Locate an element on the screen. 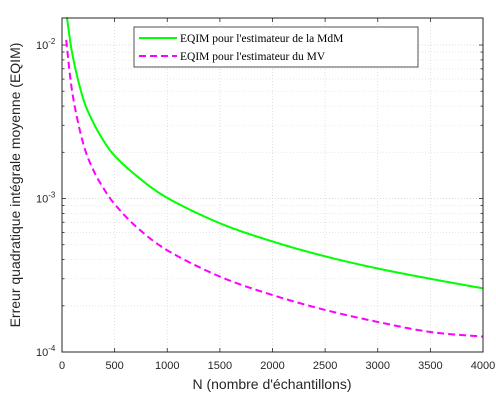  legend-label-mdm: EQIM pour l'estimateur de la MdM is located at coordinates (261, 39).